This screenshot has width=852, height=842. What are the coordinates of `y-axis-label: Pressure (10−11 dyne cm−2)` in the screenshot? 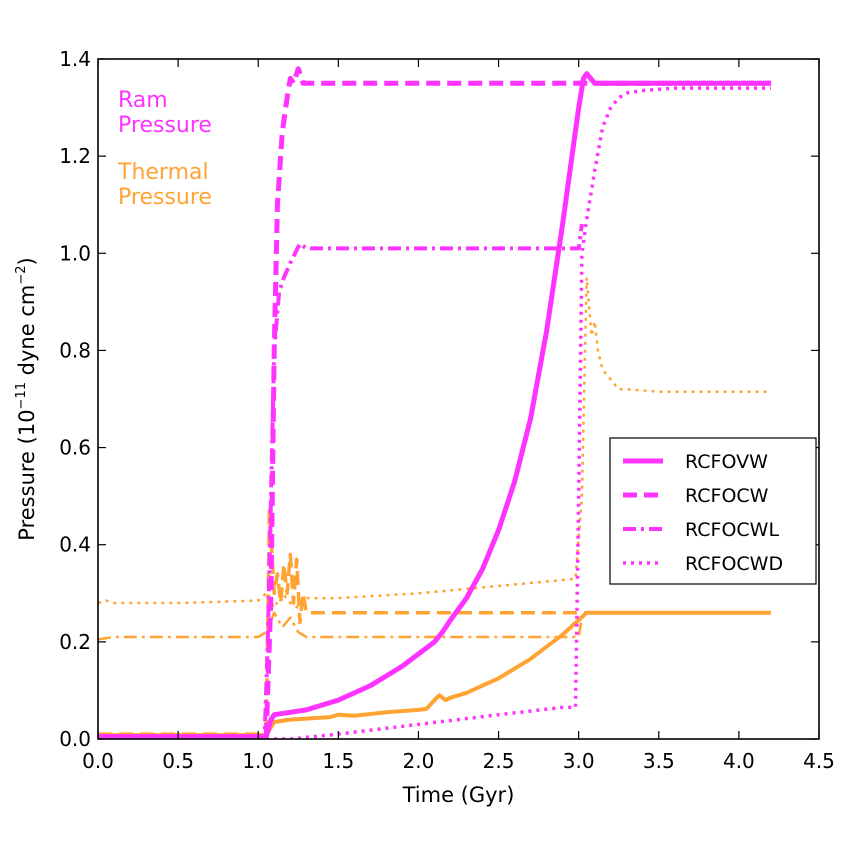 It's located at (26, 398).